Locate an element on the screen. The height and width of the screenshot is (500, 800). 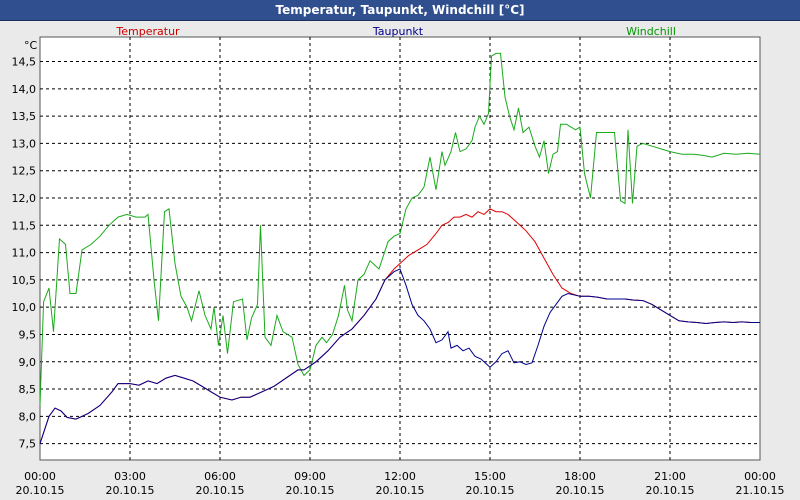
y-tick-label: 8,0 is located at coordinates (28, 416).